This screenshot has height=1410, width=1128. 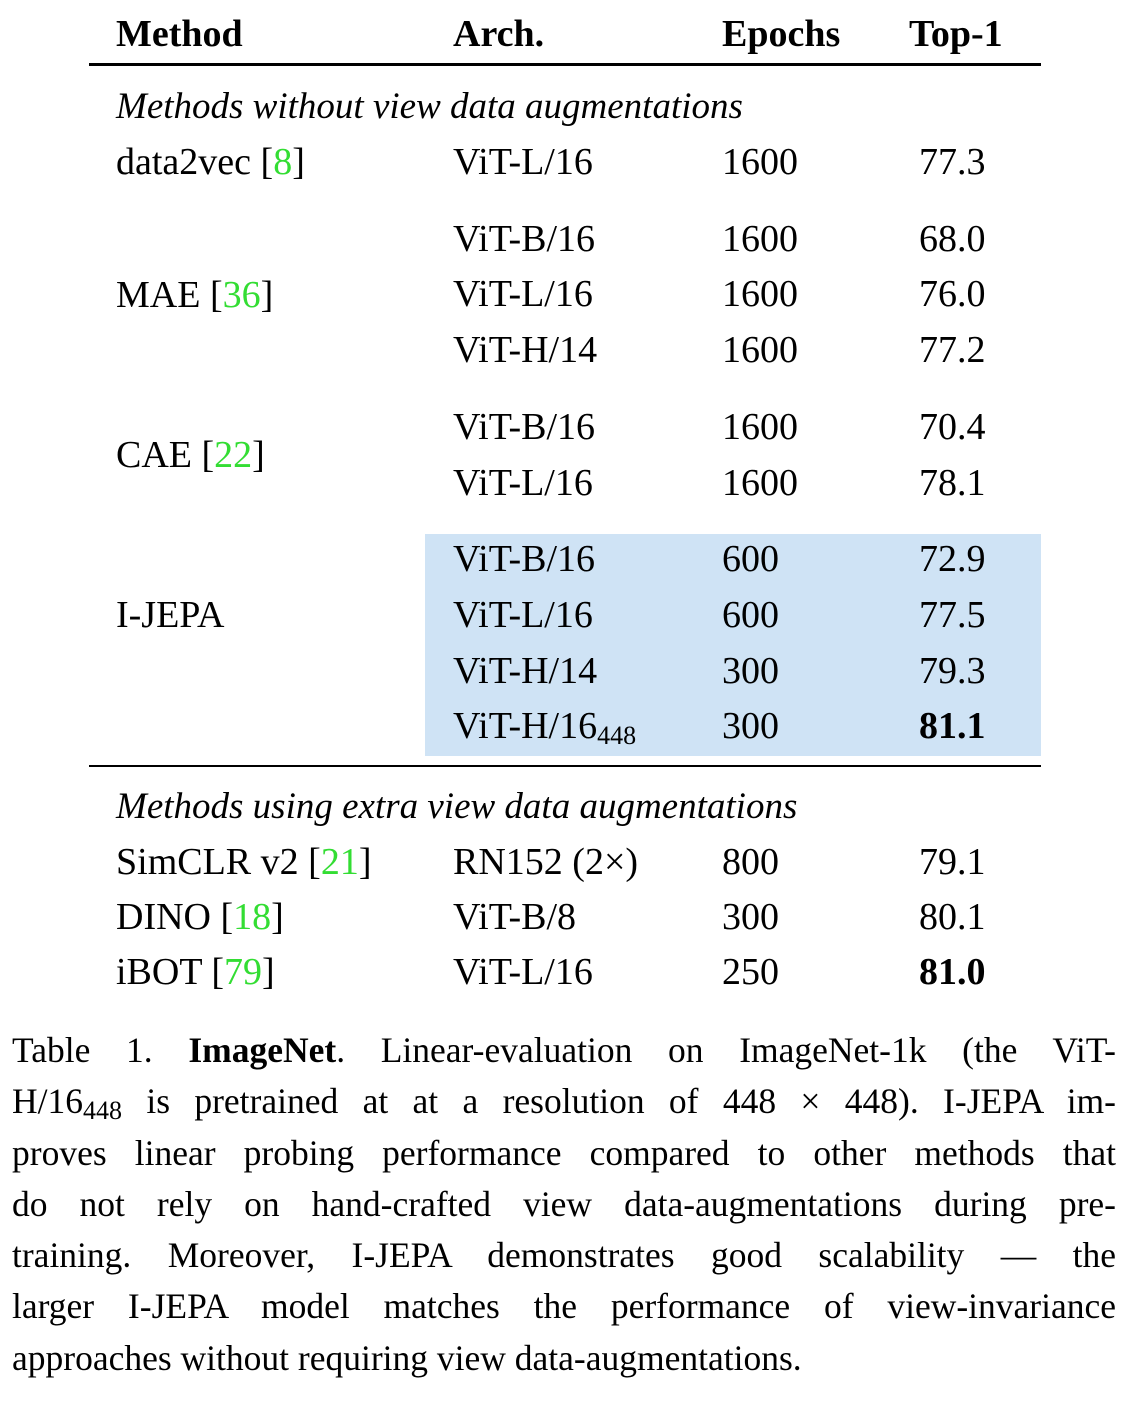 I want to click on arch-subscript: 448, so click(x=617, y=735).